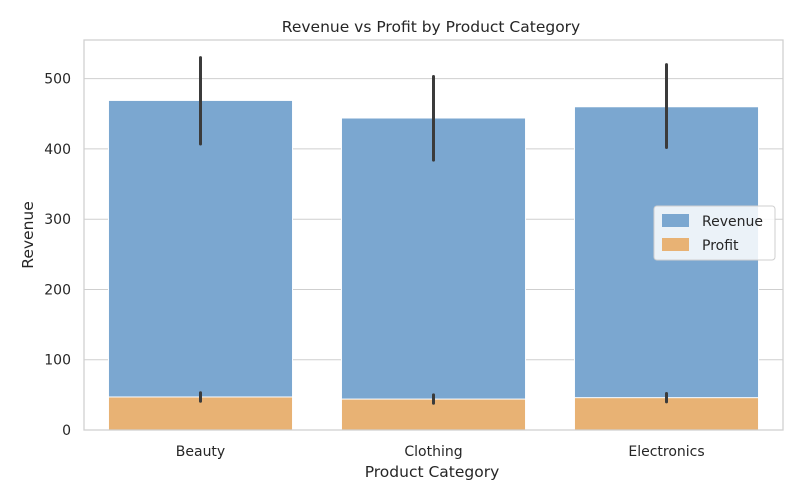 Image resolution: width=800 pixels, height=500 pixels. What do you see at coordinates (433, 274) in the screenshot?
I see `bar-revenue-clothing` at bounding box center [433, 274].